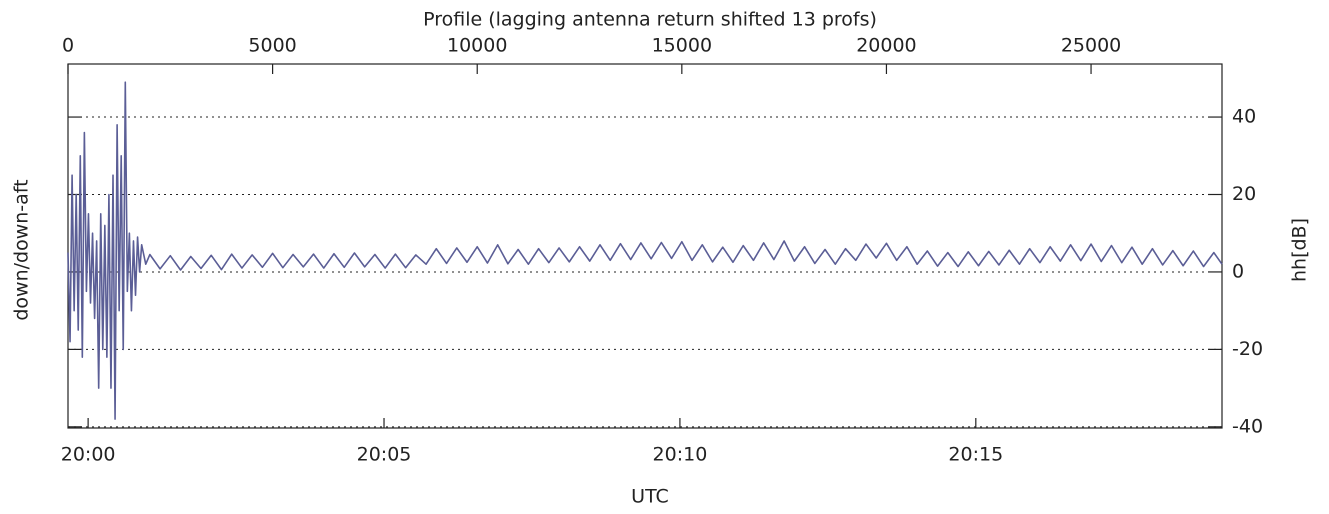 The width and height of the screenshot is (1329, 514). What do you see at coordinates (88, 455) in the screenshot?
I see `x-tick-label: 20:00` at bounding box center [88, 455].